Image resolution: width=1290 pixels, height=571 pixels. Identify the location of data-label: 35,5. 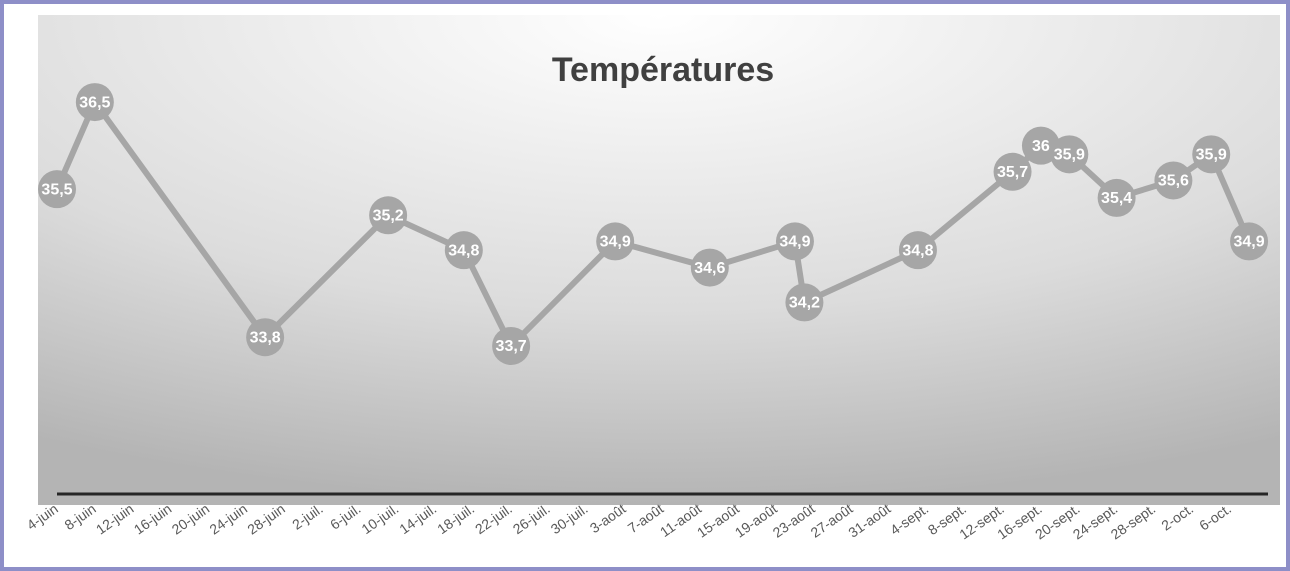
(56, 189).